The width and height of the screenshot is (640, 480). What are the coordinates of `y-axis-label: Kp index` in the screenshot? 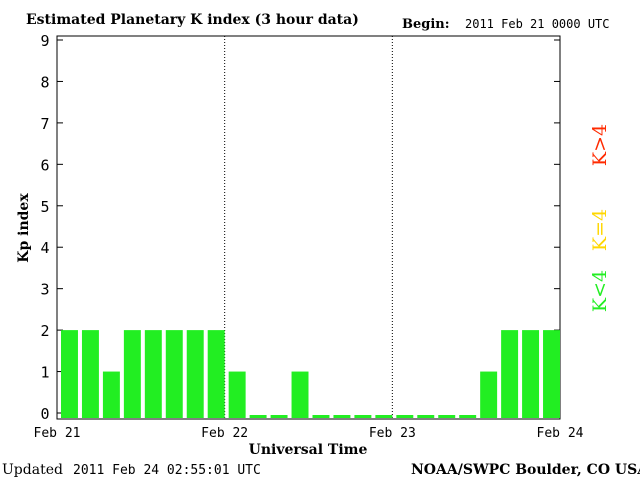 It's located at (24, 228).